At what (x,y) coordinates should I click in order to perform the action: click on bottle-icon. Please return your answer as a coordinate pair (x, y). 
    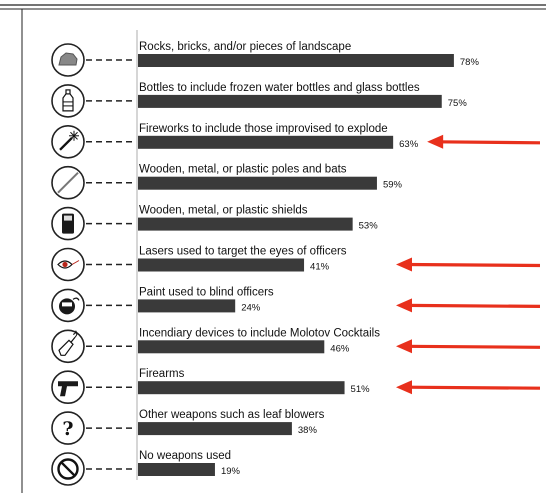
    Looking at the image, I should click on (68, 101).